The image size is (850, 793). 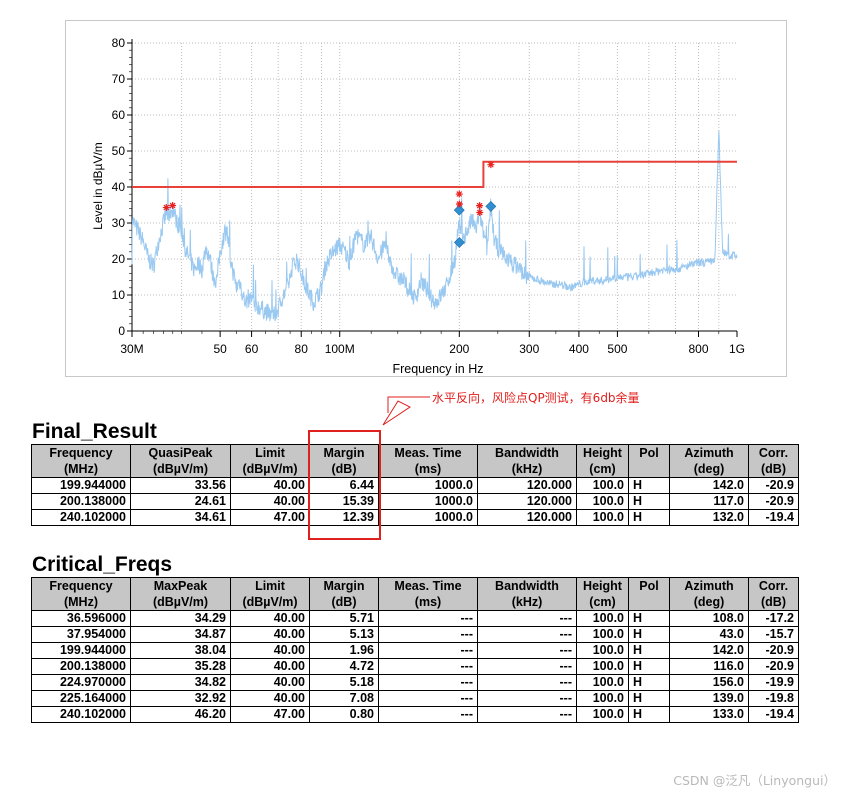 I want to click on col-header: Limit (dBµV/m), so click(x=270, y=461).